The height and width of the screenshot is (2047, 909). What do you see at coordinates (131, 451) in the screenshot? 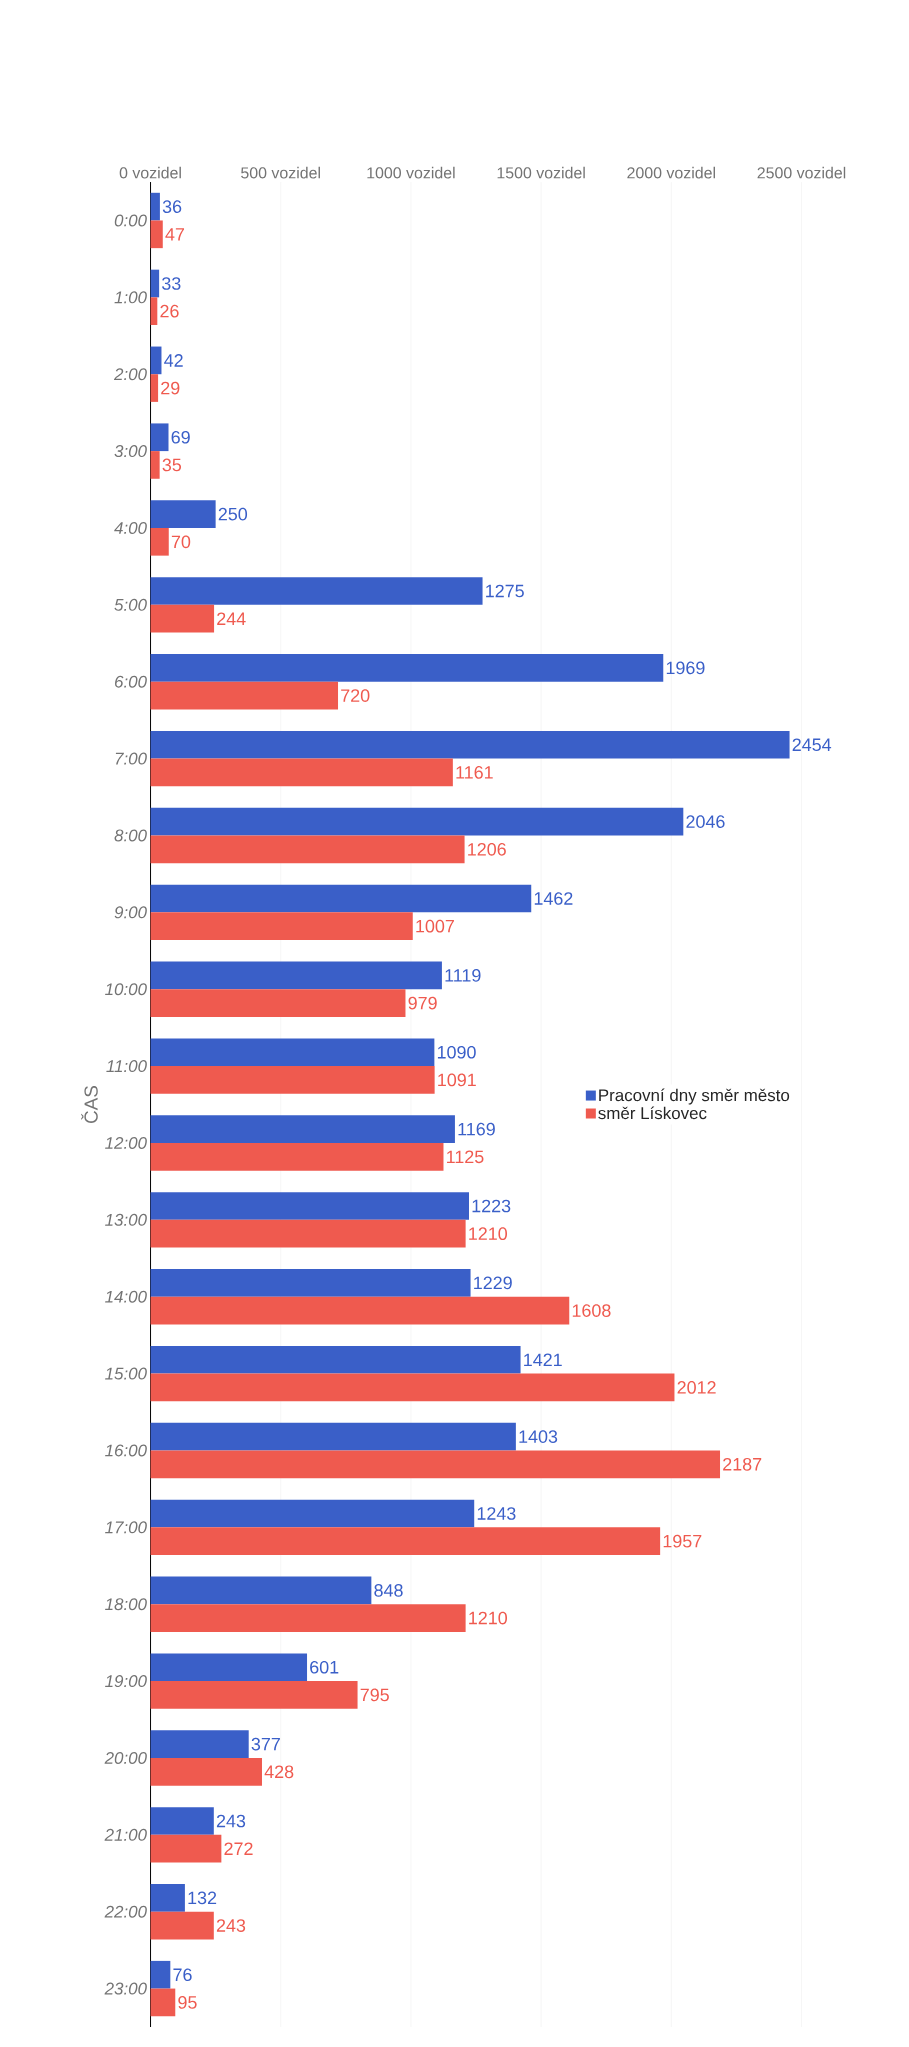
I see `y-tick-label: 3:00` at bounding box center [131, 451].